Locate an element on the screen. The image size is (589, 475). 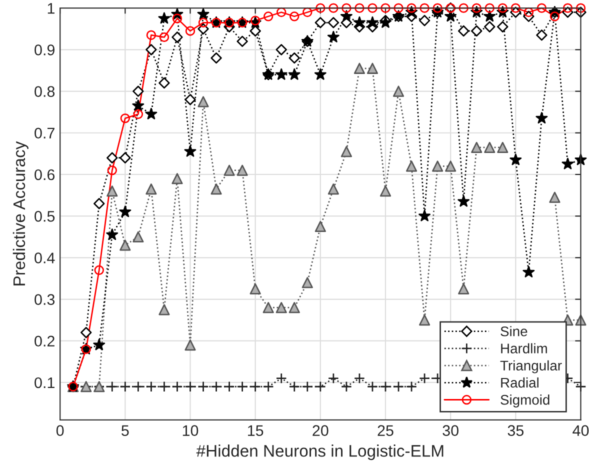
legend-label: Sigmoid is located at coordinates (525, 401).